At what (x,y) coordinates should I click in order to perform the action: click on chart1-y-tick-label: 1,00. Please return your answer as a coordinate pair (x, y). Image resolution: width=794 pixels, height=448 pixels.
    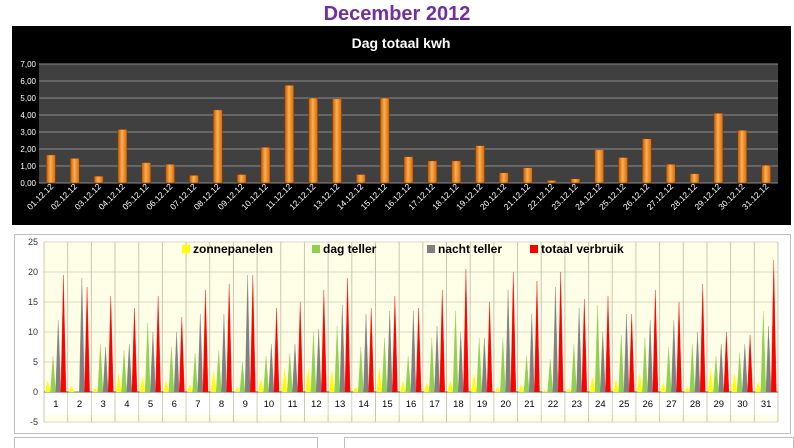
    Looking at the image, I should click on (28, 166).